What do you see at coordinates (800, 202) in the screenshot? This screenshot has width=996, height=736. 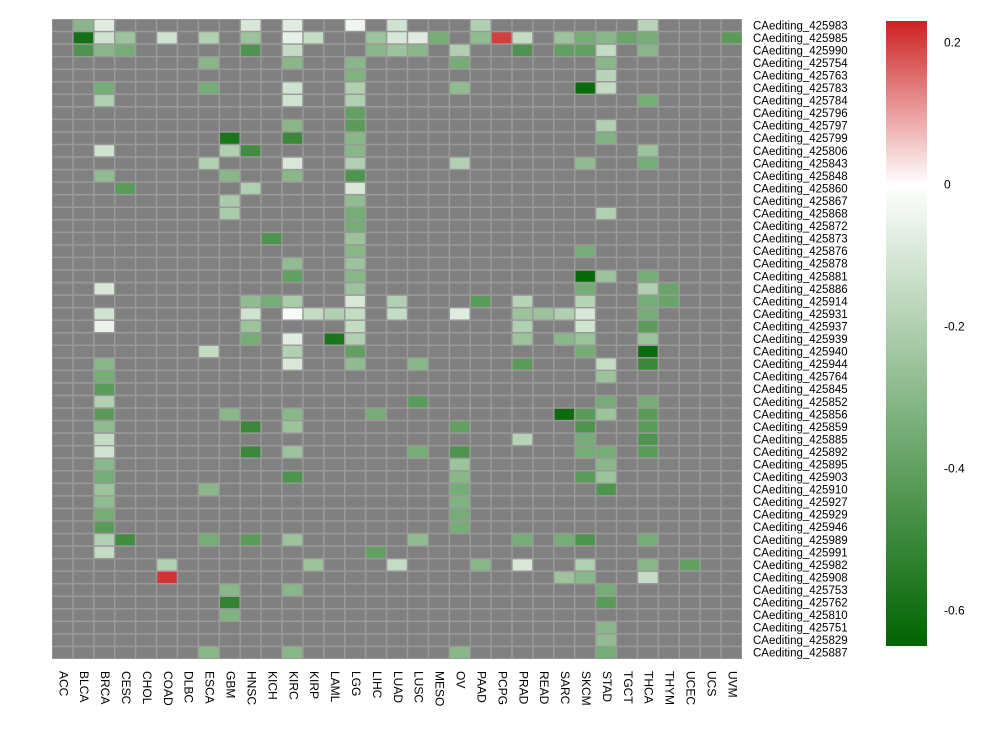 I see `row-label: CAediting_425867` at bounding box center [800, 202].